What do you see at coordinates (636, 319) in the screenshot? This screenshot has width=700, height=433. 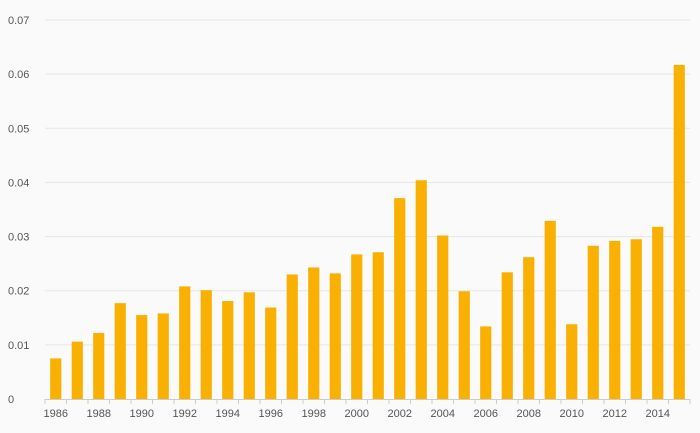 I see `bar-2013` at bounding box center [636, 319].